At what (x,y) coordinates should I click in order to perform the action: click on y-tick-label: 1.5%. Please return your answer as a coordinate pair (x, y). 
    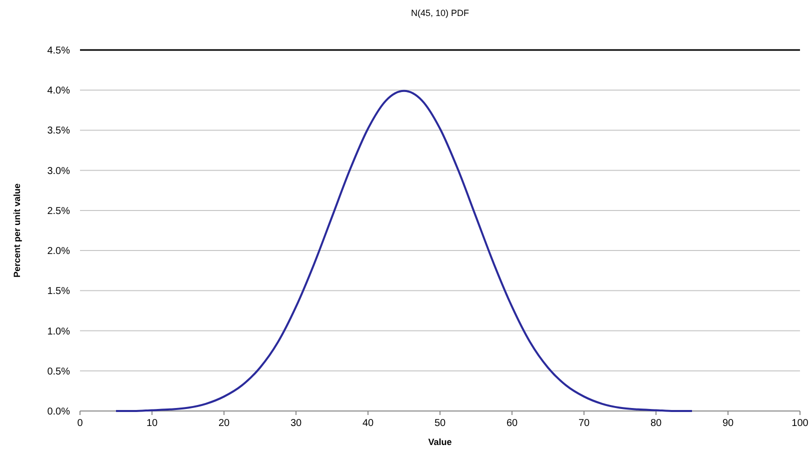
    Looking at the image, I should click on (58, 292).